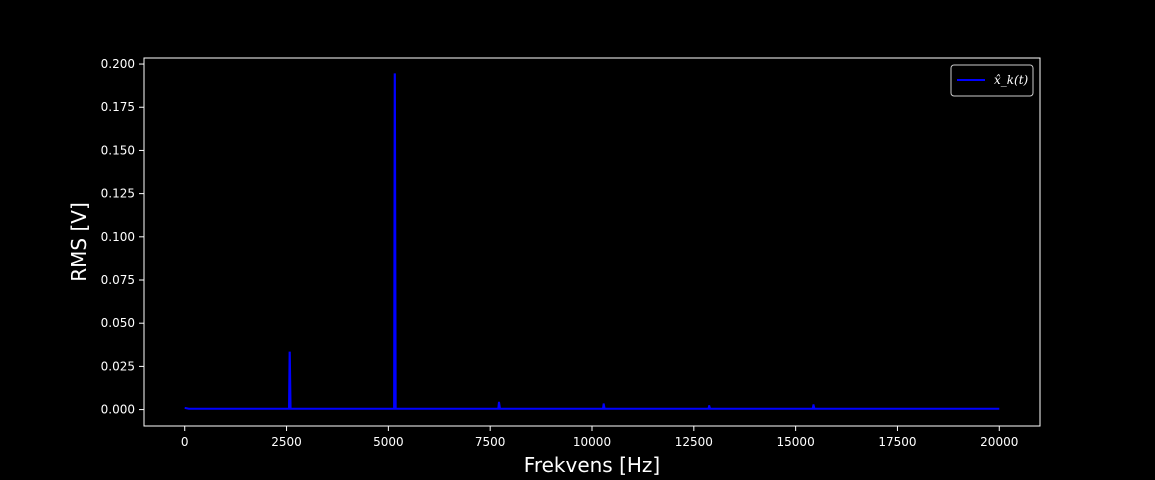 The image size is (1155, 480). I want to click on x-tick-label: 7500, so click(490, 442).